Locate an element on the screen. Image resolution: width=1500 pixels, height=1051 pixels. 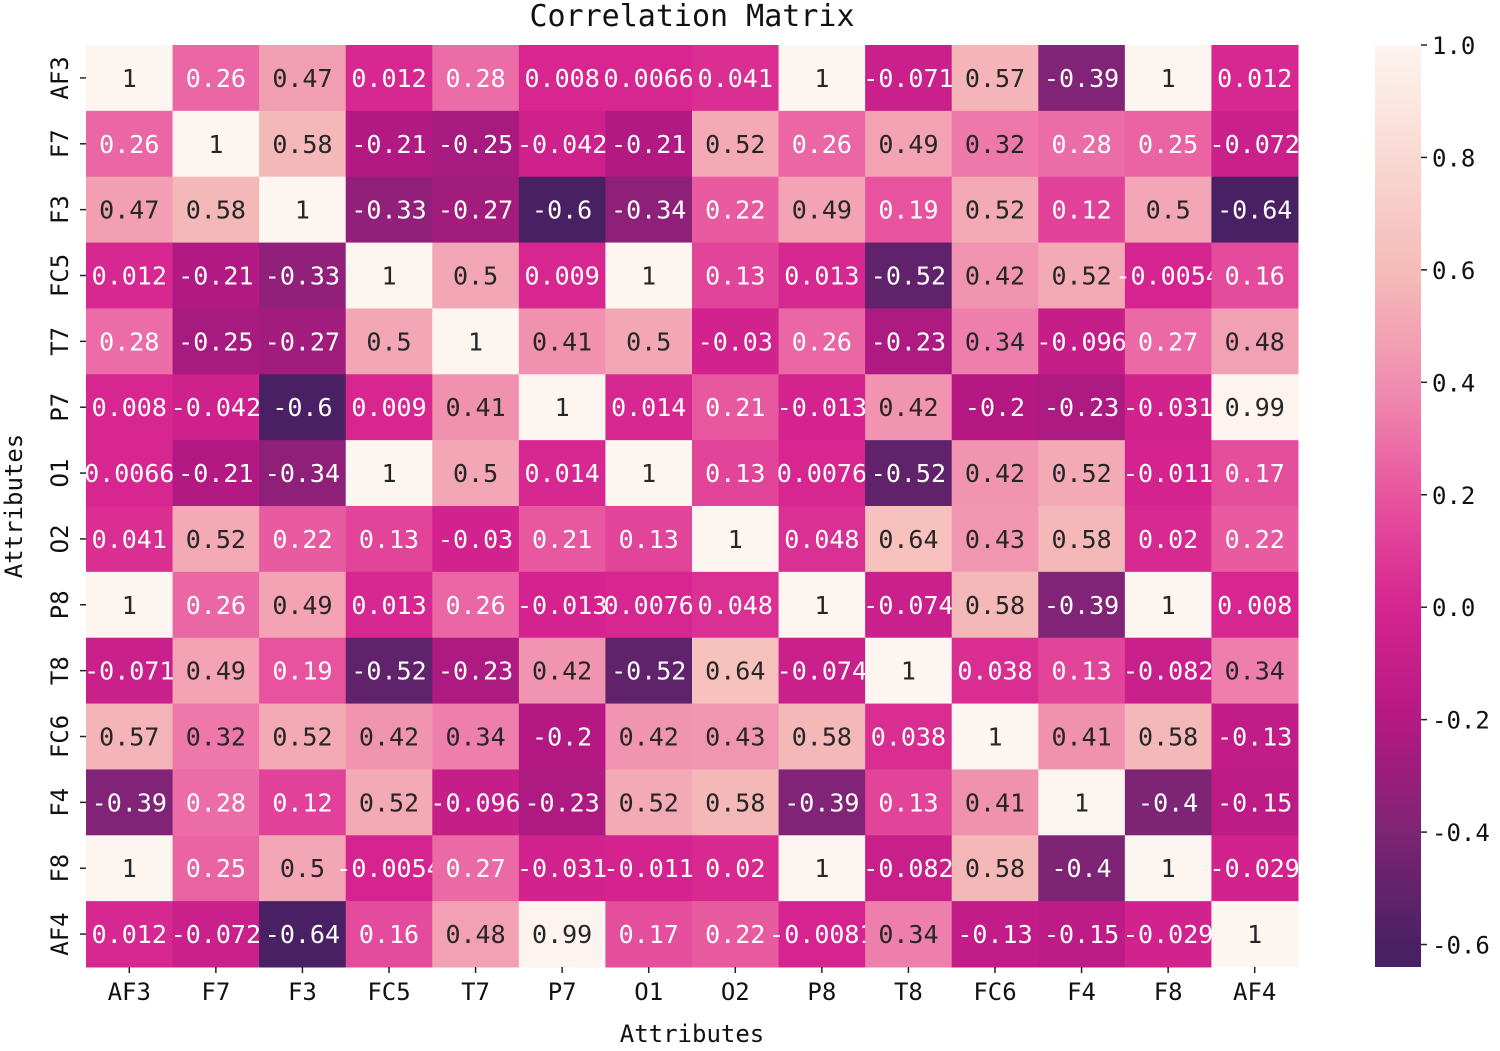
cell-value-label: -0.23 is located at coordinates (562, 802).